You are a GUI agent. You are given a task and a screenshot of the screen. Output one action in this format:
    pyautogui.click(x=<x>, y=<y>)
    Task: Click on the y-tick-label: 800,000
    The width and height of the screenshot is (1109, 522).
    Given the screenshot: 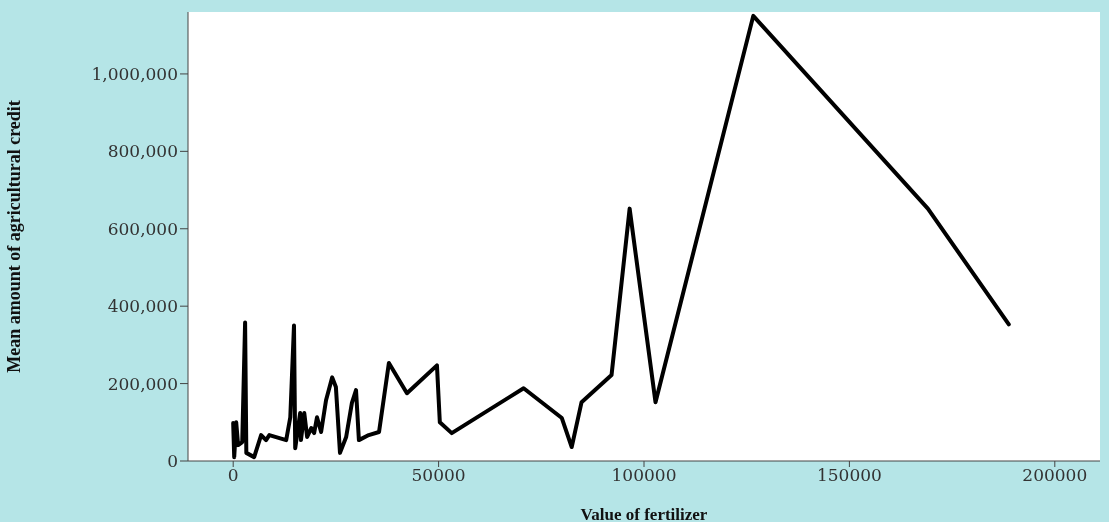 What is the action you would take?
    pyautogui.click(x=142, y=151)
    